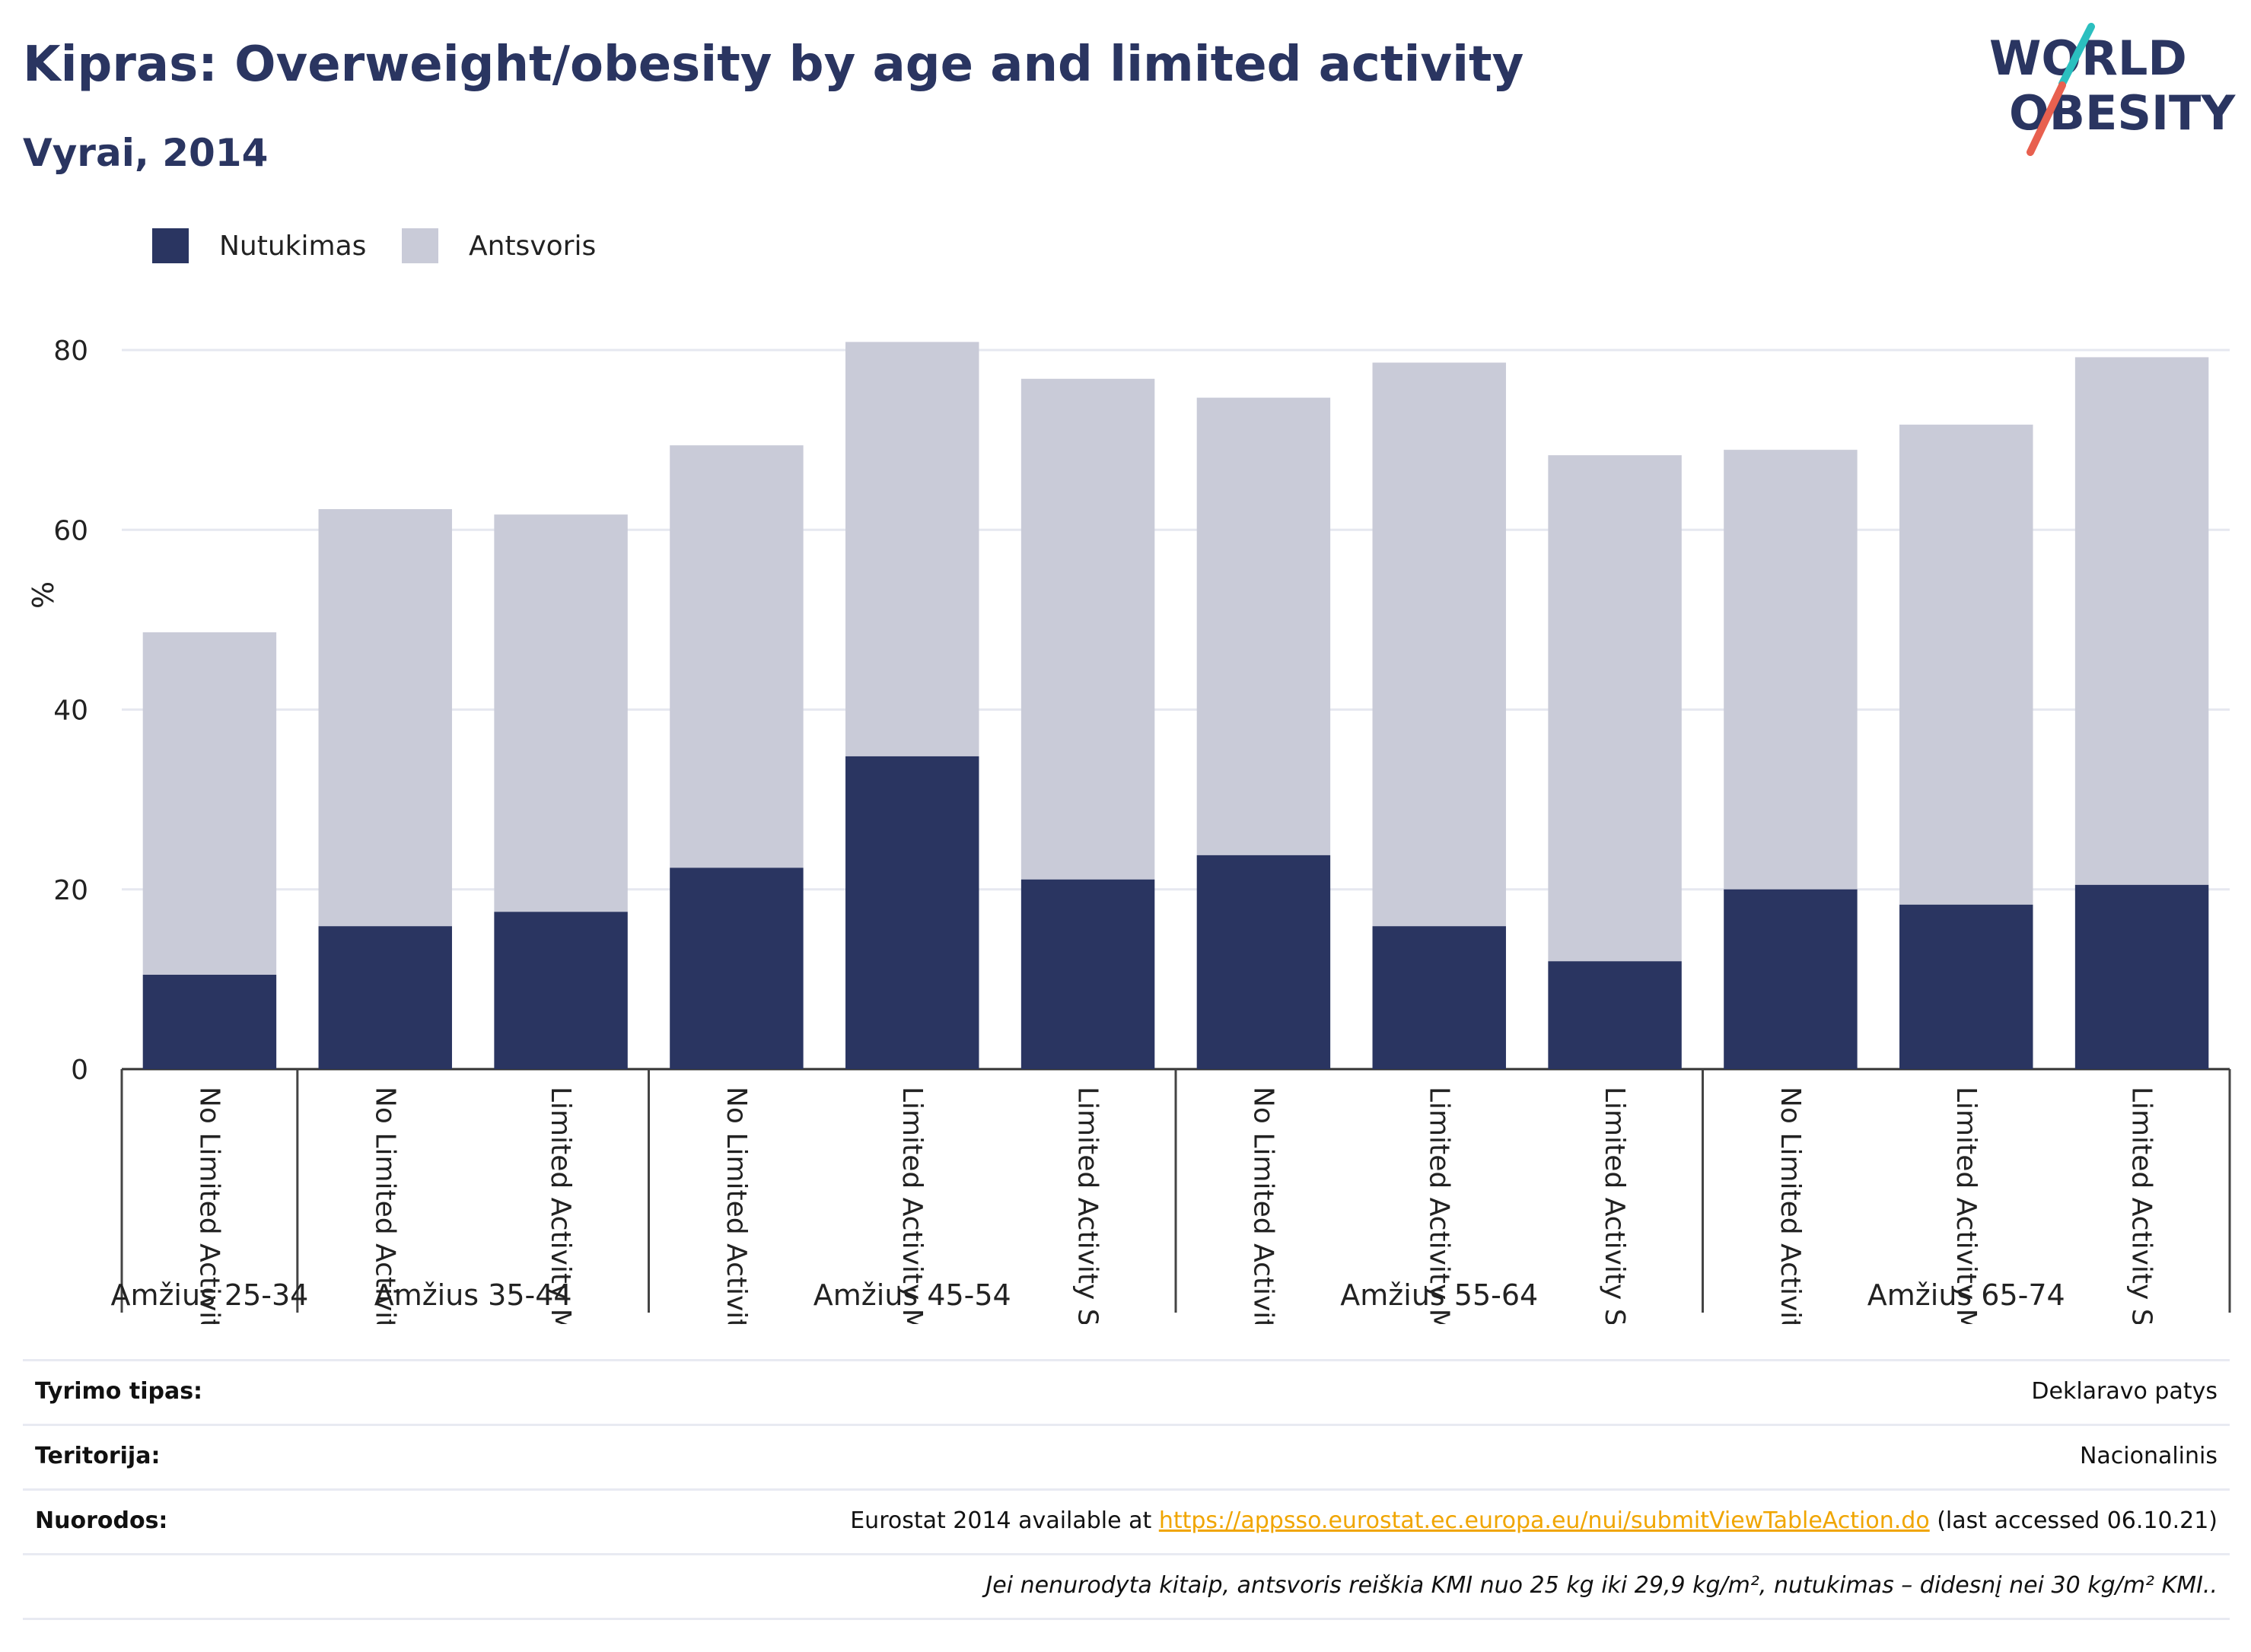  What do you see at coordinates (532, 246) in the screenshot?
I see `legend-label-overweight: Antsvoris` at bounding box center [532, 246].